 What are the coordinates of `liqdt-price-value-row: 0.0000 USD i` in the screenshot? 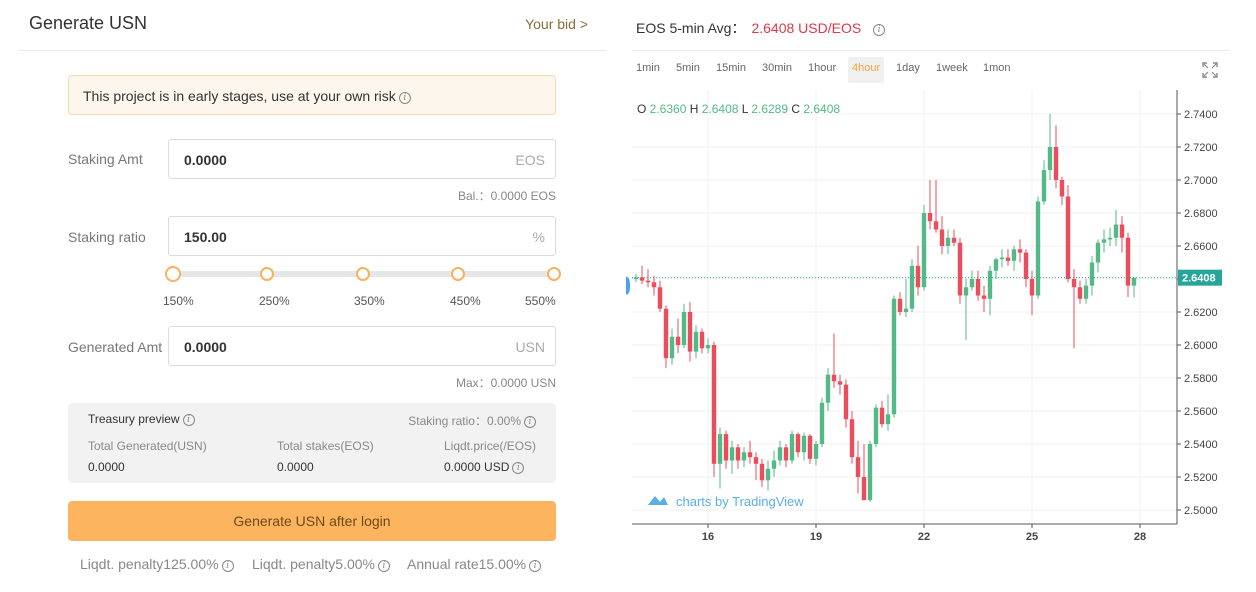 It's located at (490, 467).